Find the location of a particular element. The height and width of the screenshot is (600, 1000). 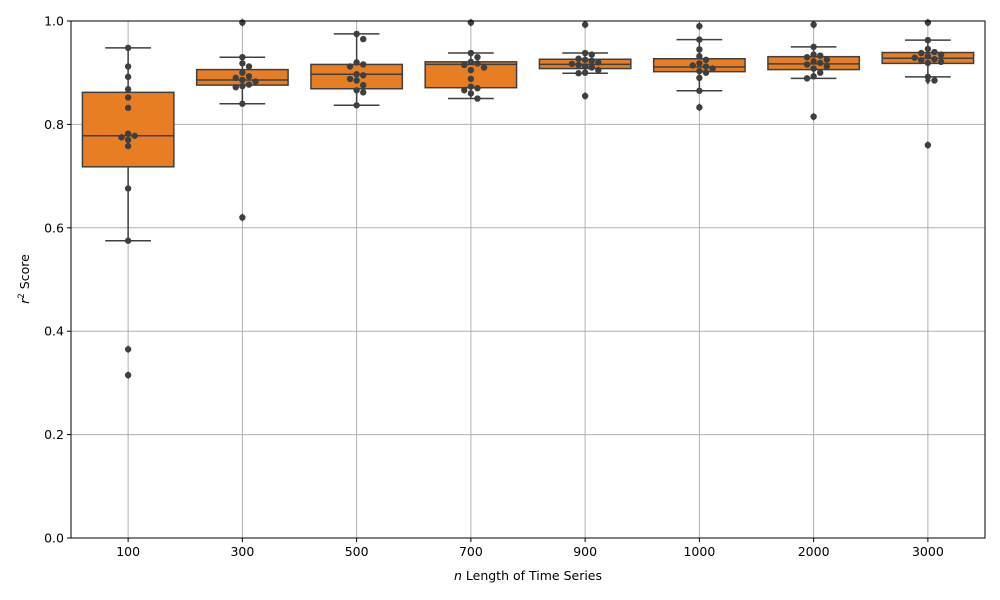

y-tick-label: 0.0 is located at coordinates (54, 538).